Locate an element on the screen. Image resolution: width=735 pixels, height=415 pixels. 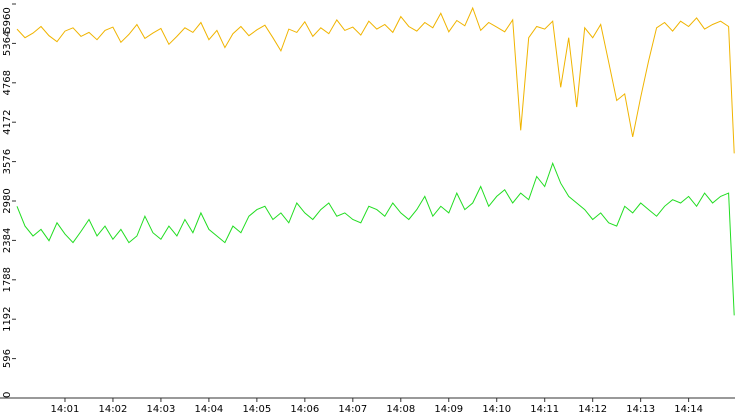
x-tick-label: 14:07 is located at coordinates (352, 409).